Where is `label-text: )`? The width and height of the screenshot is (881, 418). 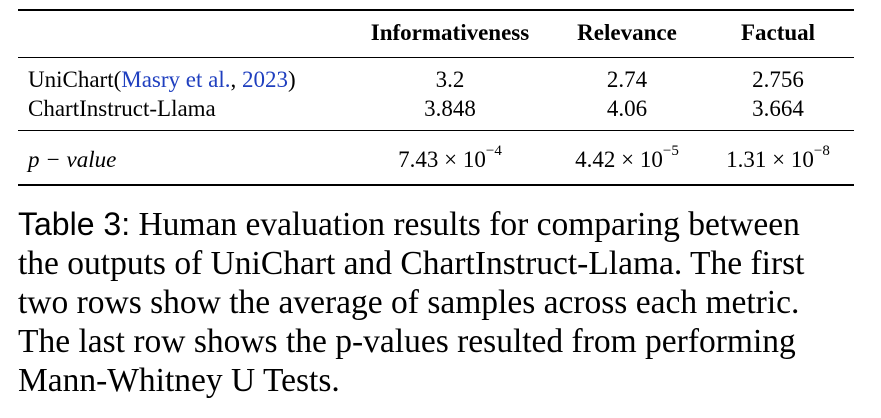
label-text: ) is located at coordinates (291, 79).